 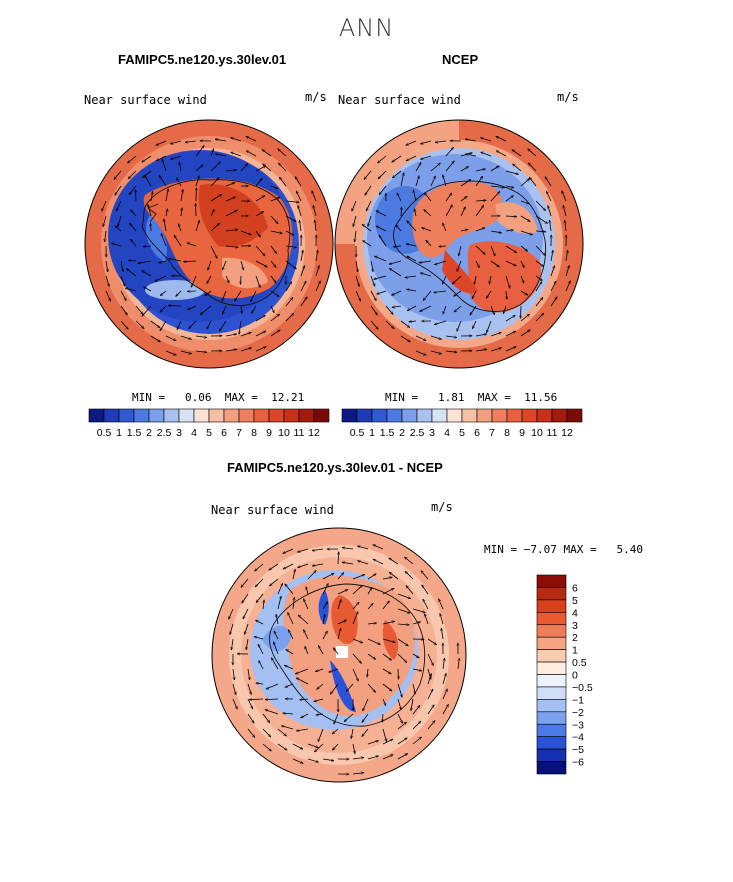 What do you see at coordinates (630, 549) in the screenshot?
I see `panel3-max-value: 5.40` at bounding box center [630, 549].